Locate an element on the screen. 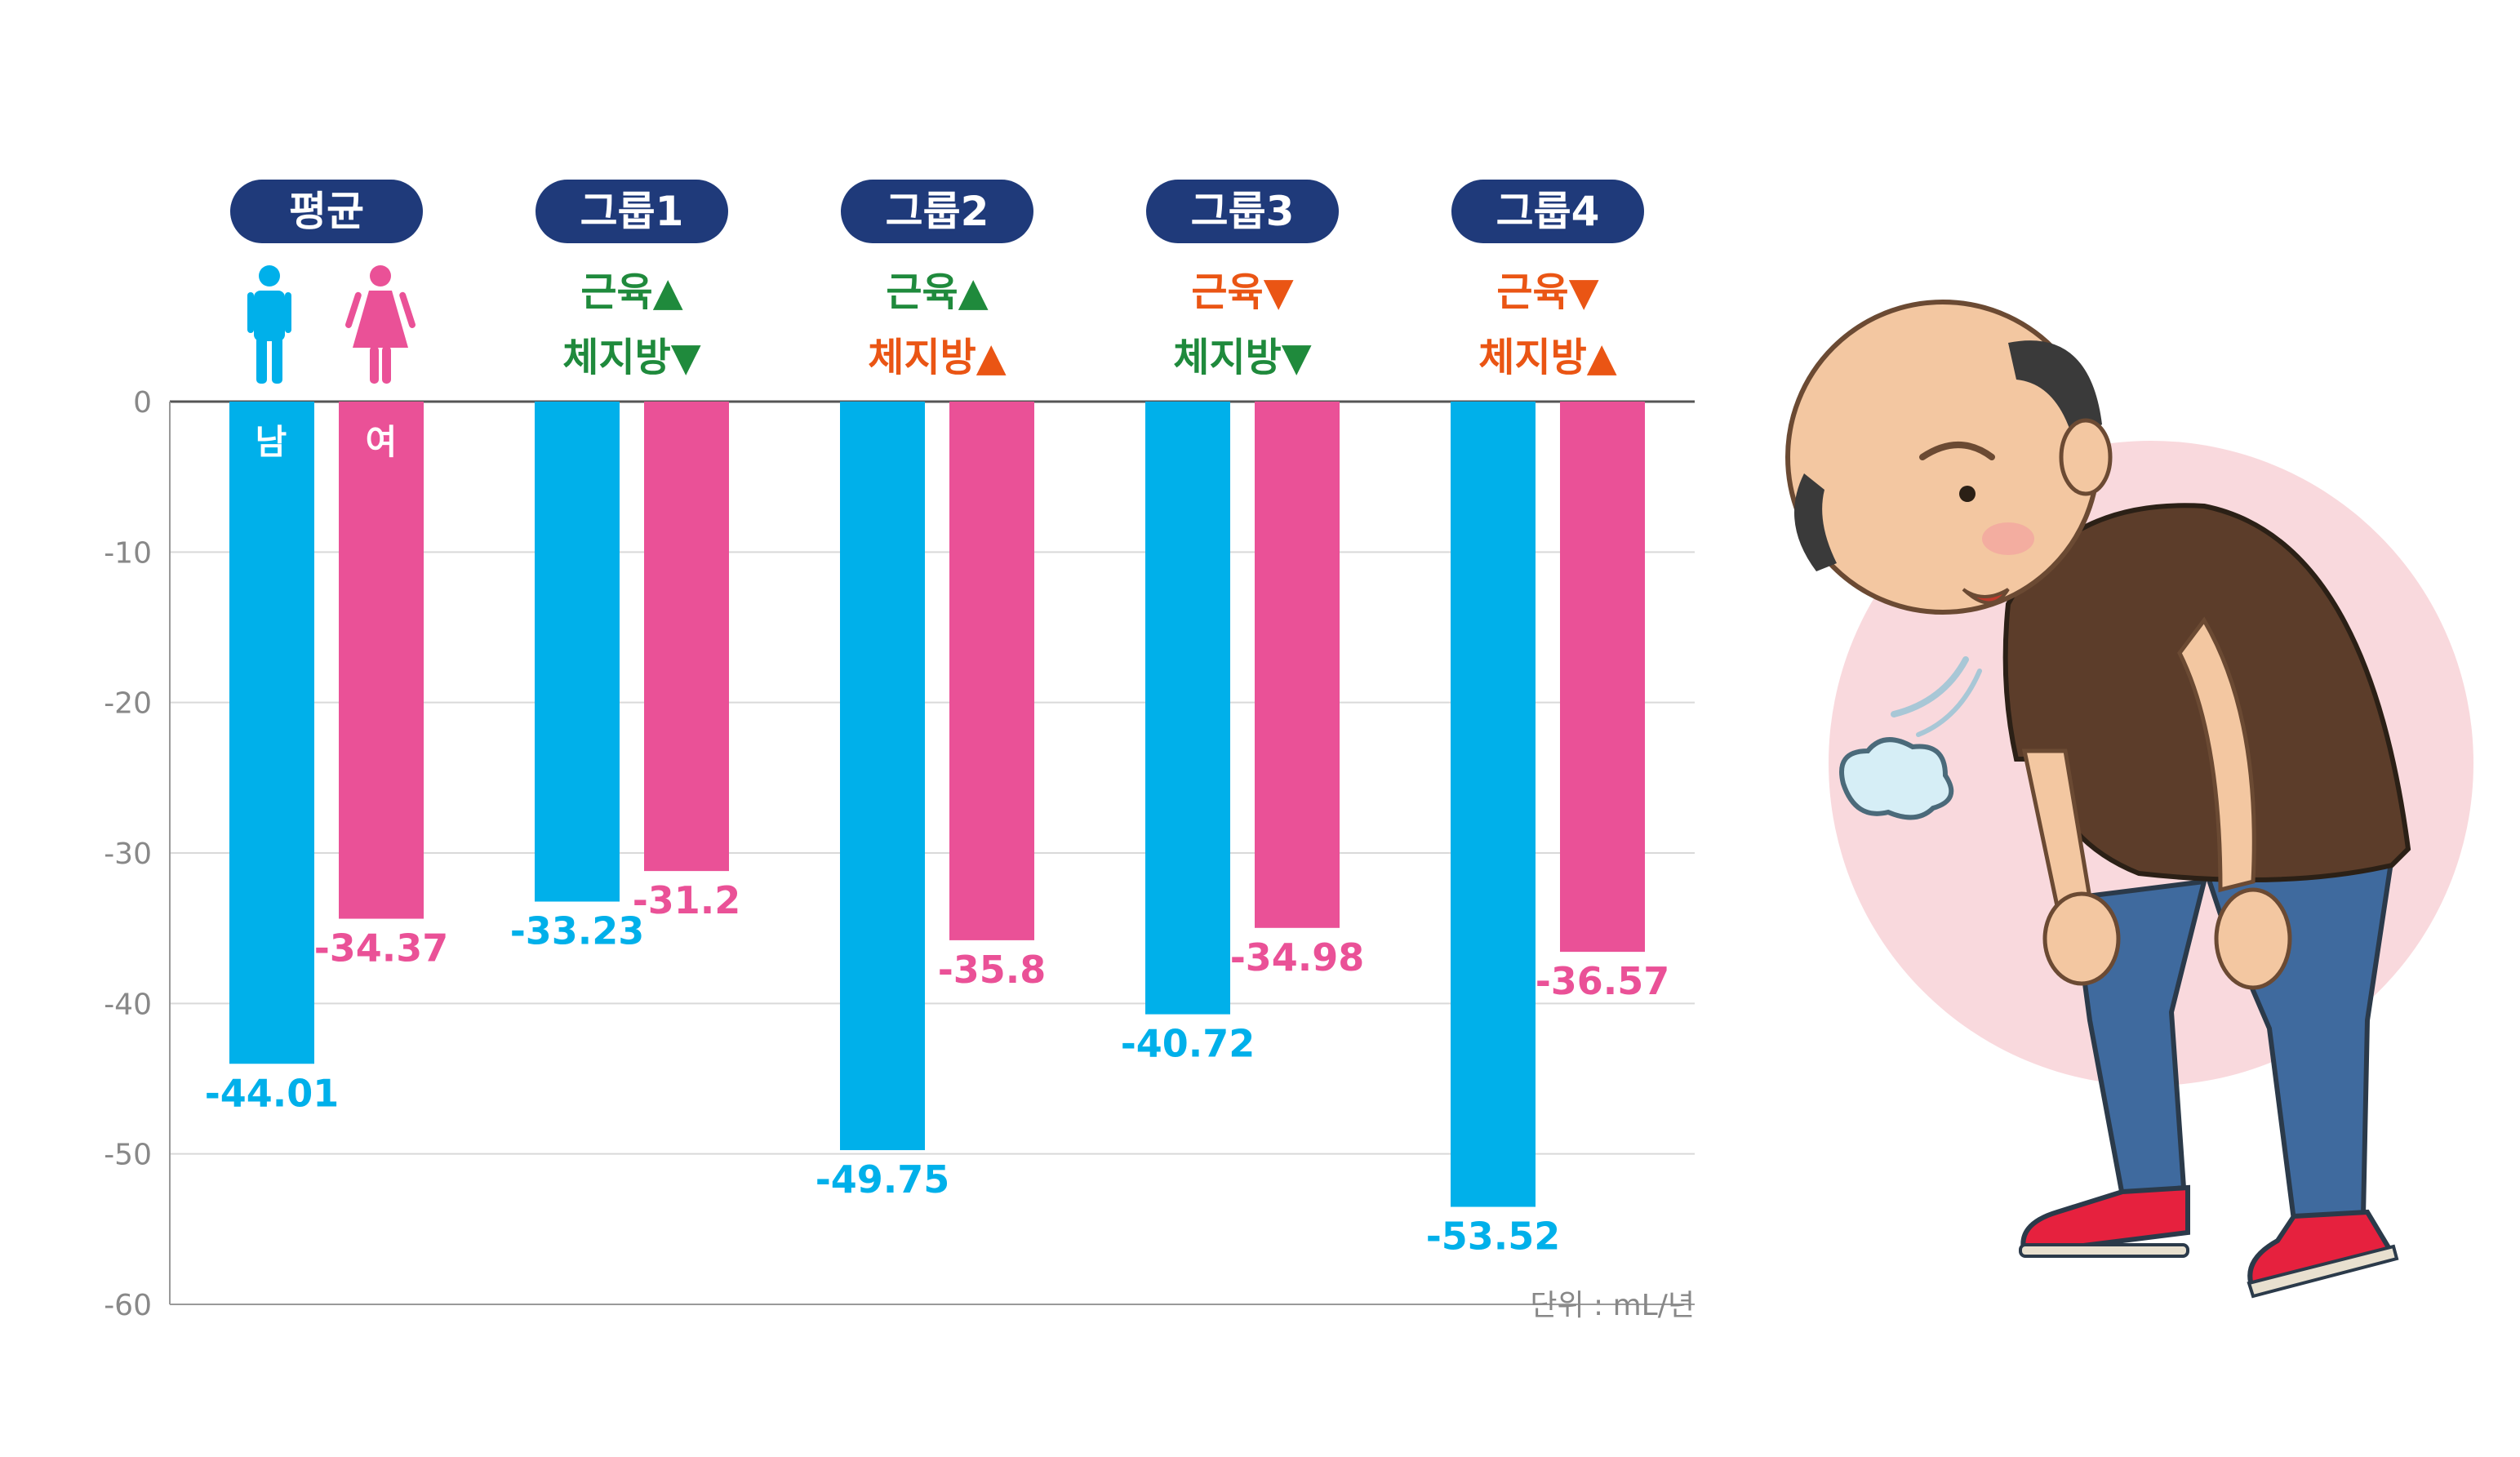 The height and width of the screenshot is (1457, 2520). female-person-icon is located at coordinates (380, 324).